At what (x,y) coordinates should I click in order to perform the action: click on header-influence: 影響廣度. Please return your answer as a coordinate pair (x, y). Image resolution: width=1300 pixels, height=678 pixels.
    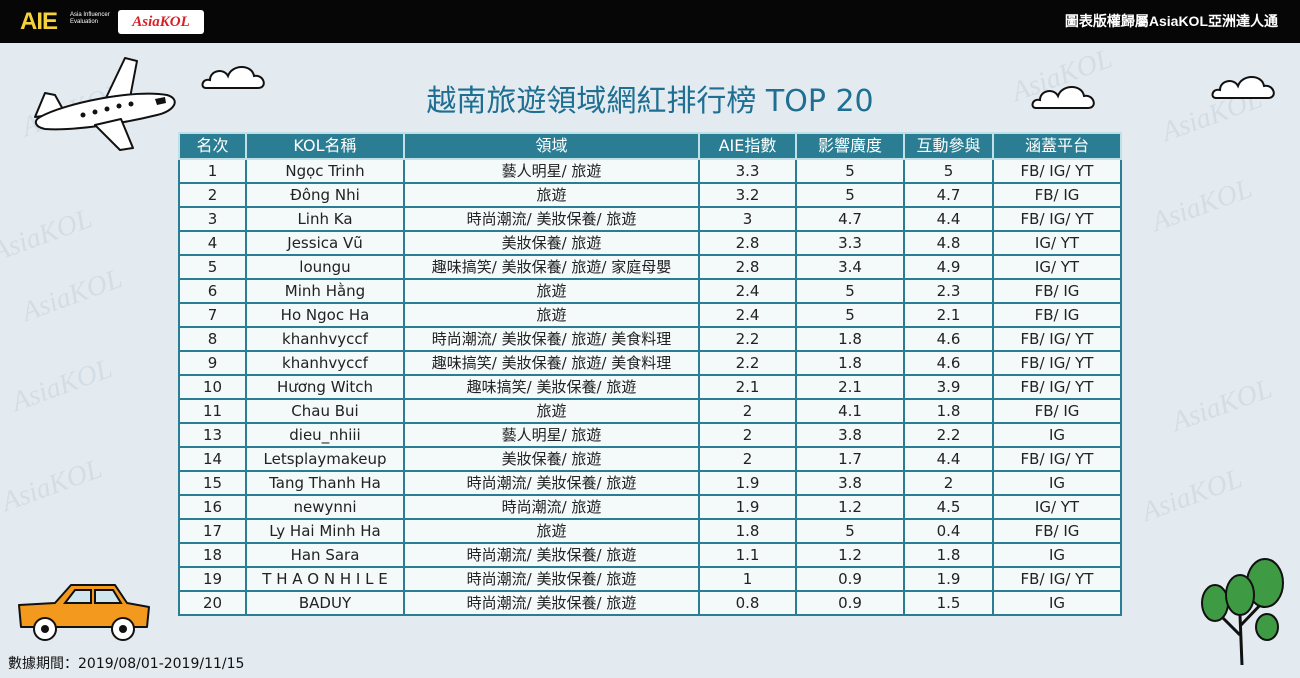
    Looking at the image, I should click on (850, 146).